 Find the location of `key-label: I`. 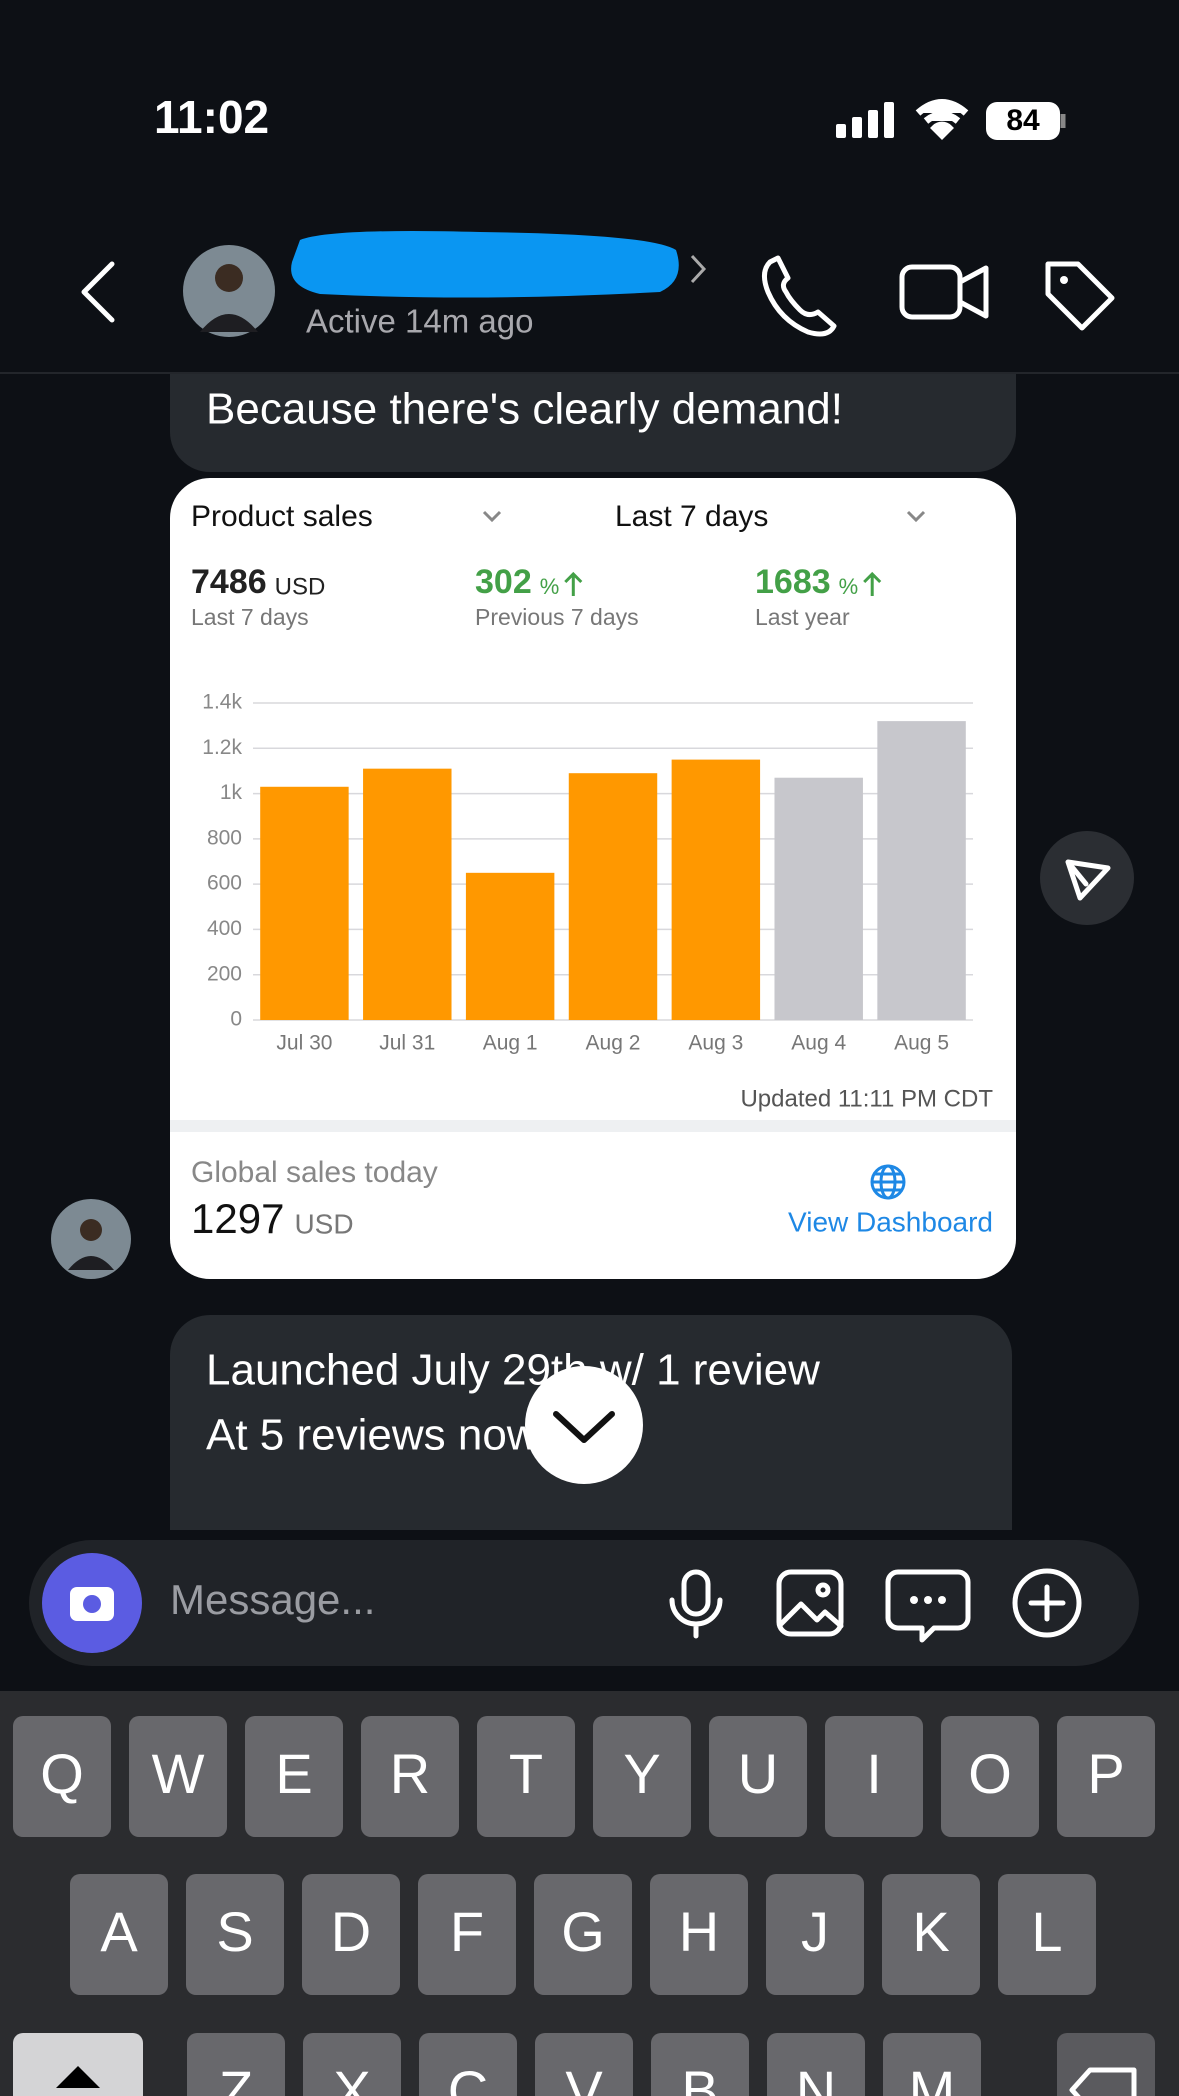

key-label: I is located at coordinates (874, 1773).